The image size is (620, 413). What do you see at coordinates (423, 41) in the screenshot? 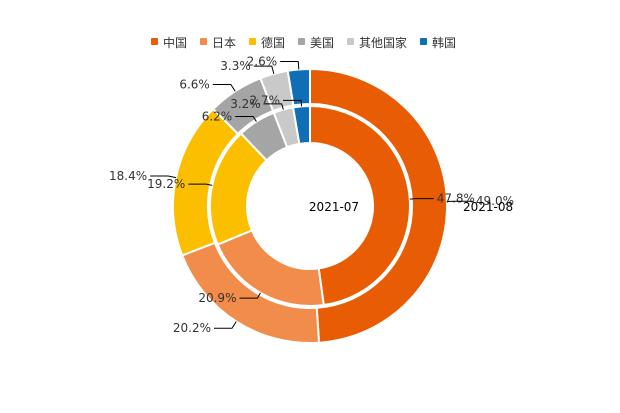
I see `legend-swatch-韩国` at bounding box center [423, 41].